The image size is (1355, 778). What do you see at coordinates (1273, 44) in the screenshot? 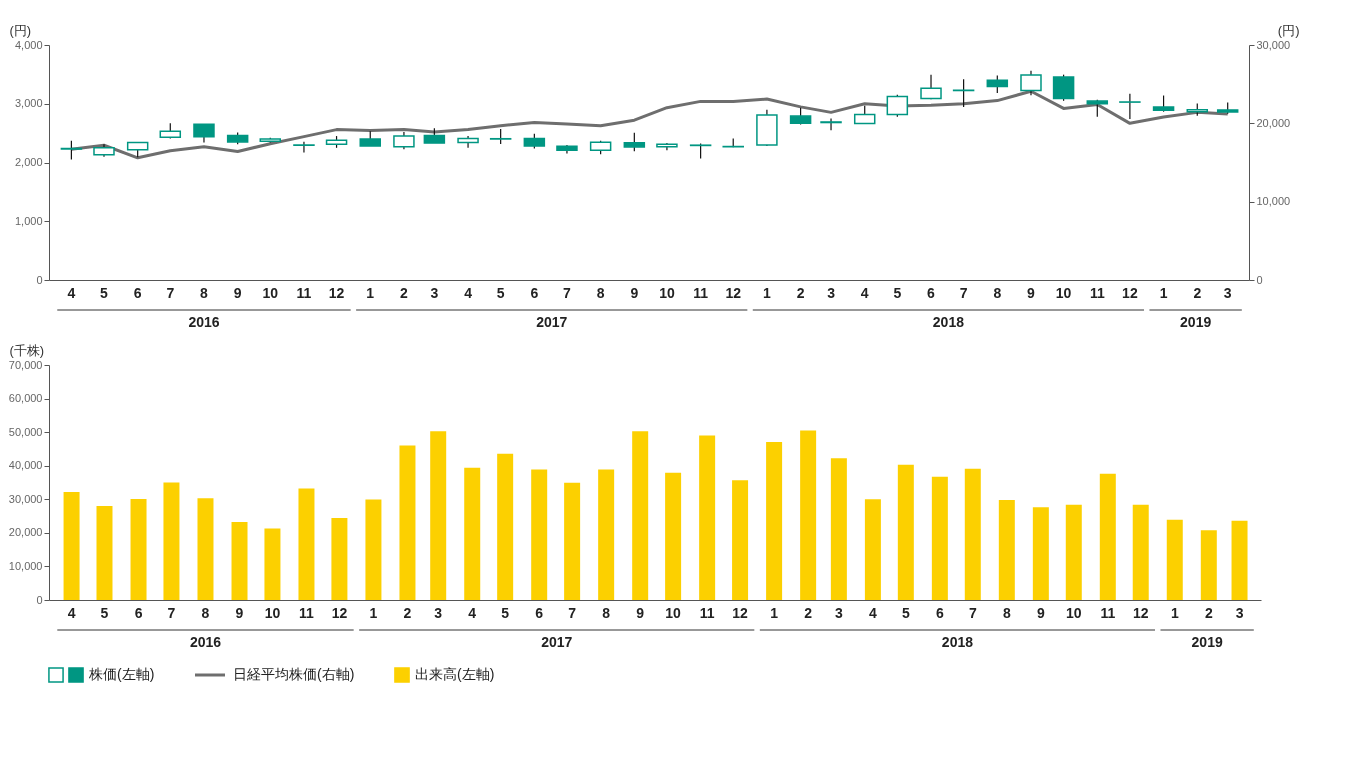
I see `y2-tick-label: 30,000` at bounding box center [1273, 44].